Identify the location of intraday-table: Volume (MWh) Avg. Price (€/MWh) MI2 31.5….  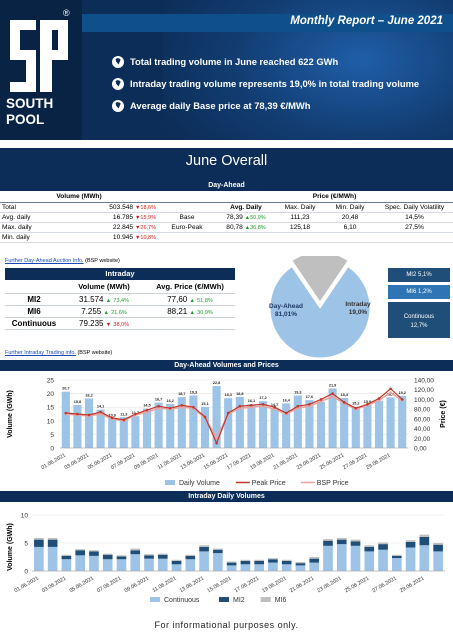
(120, 305).